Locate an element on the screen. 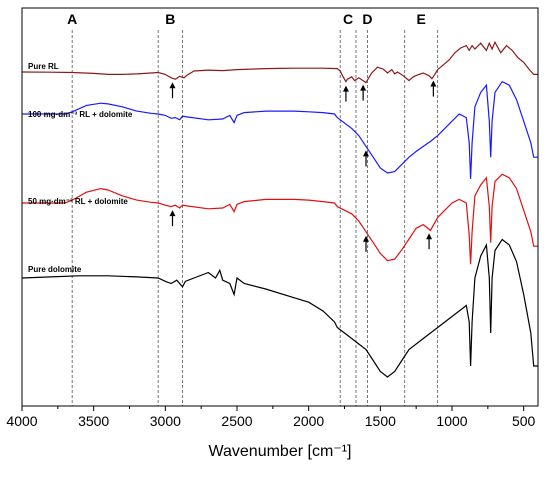 The height and width of the screenshot is (477, 550). series-label-3: Pure dolomite is located at coordinates (55, 269).